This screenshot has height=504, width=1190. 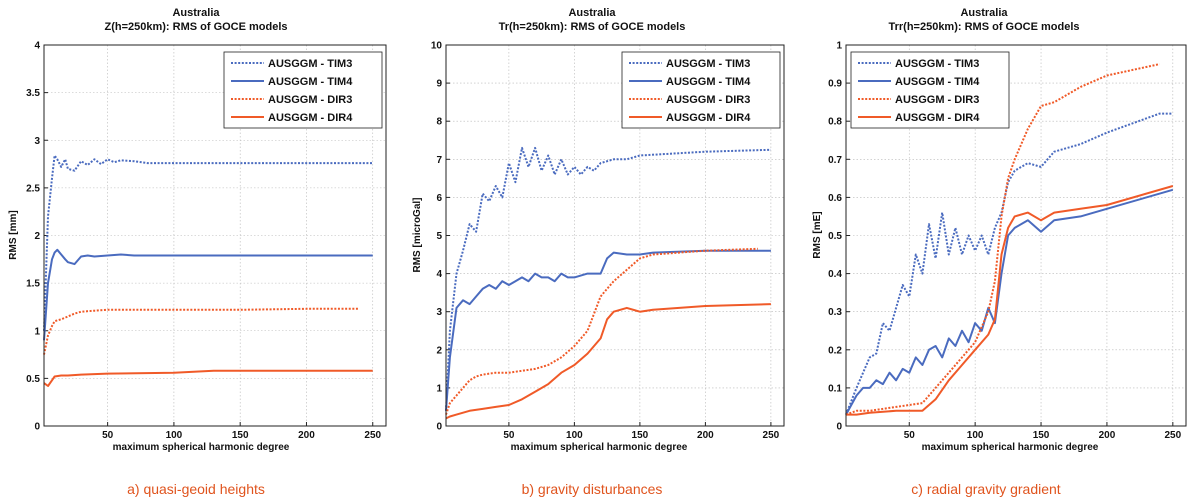 What do you see at coordinates (33, 284) in the screenshot?
I see `y-tick-label: 1.5` at bounding box center [33, 284].